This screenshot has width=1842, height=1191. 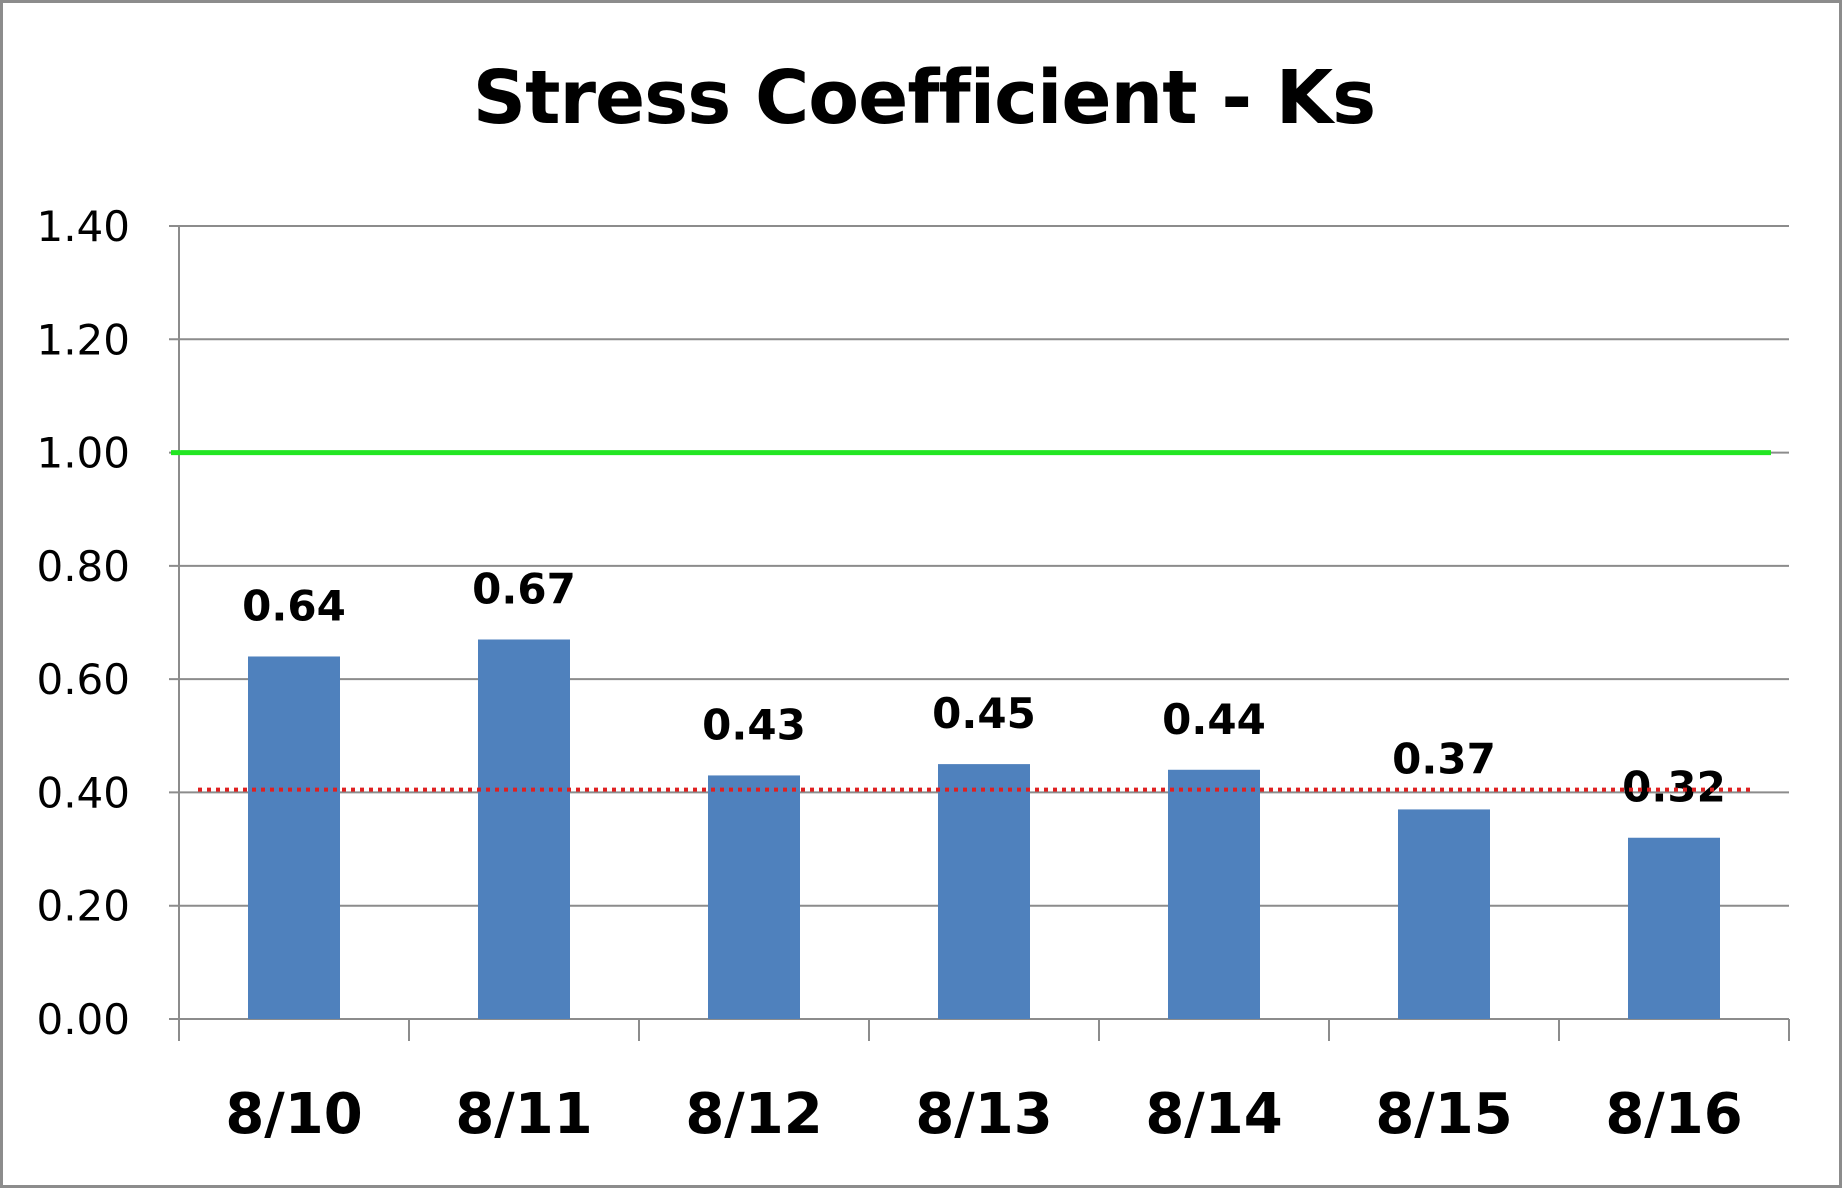 I want to click on x-category-label: 8/13, so click(x=983, y=1114).